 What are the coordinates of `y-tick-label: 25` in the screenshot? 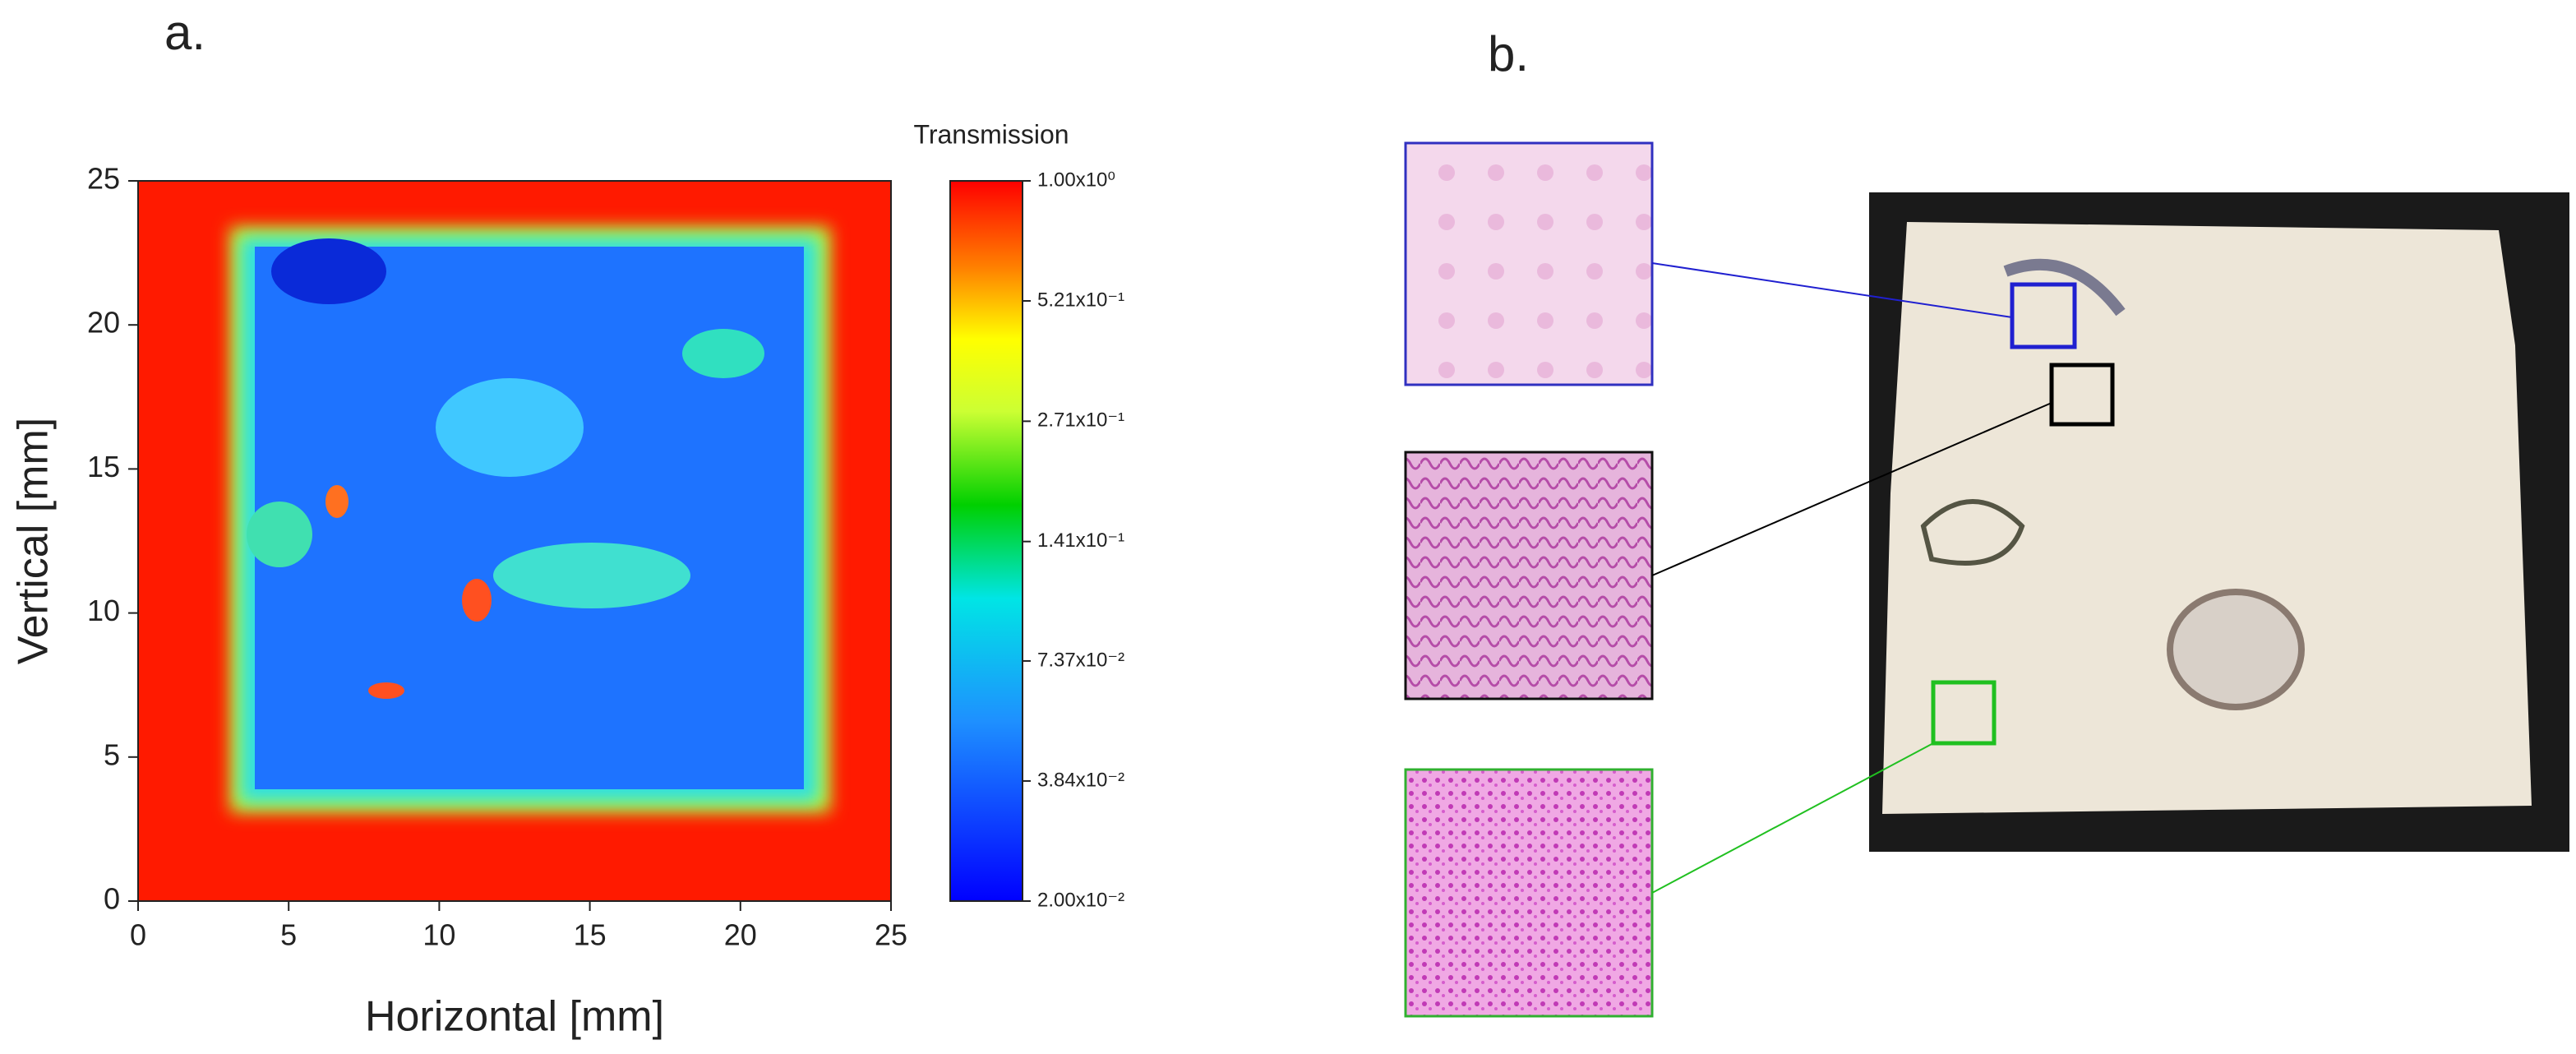 It's located at (103, 179).